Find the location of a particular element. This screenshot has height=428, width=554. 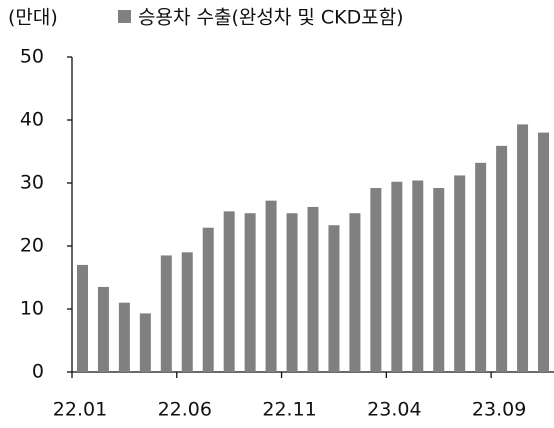

x-tick-label: 23.04 is located at coordinates (394, 410).